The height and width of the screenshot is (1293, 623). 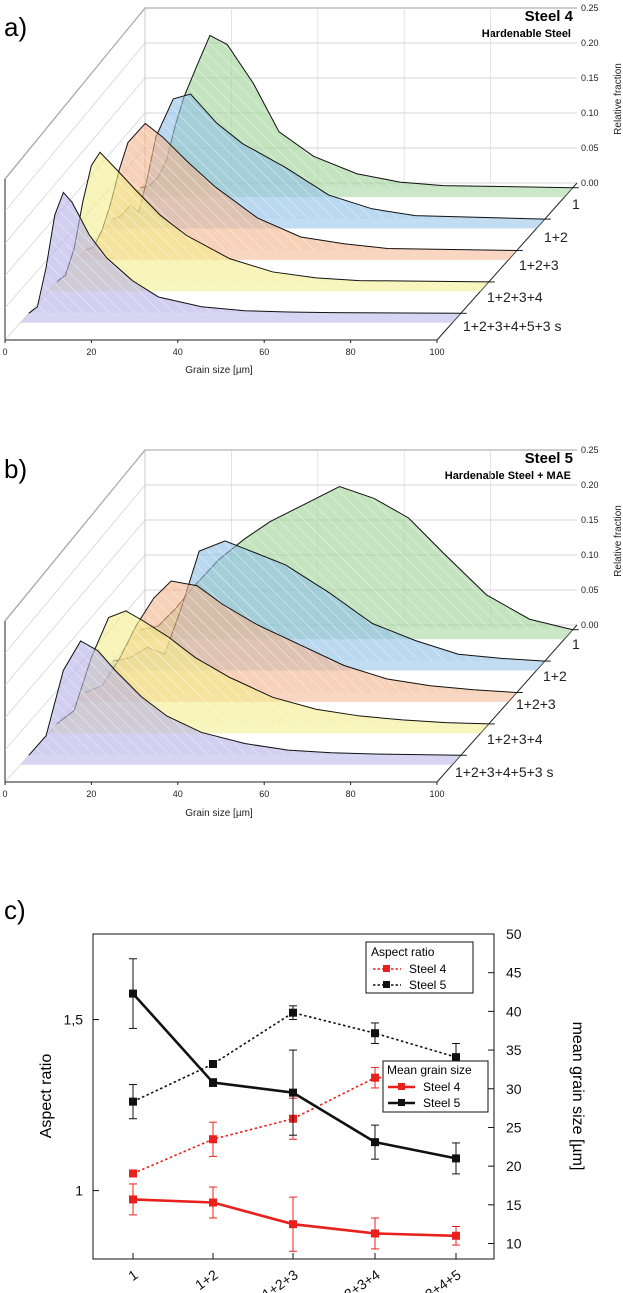 I want to click on panel-b-depth-axis, so click(x=507, y=703).